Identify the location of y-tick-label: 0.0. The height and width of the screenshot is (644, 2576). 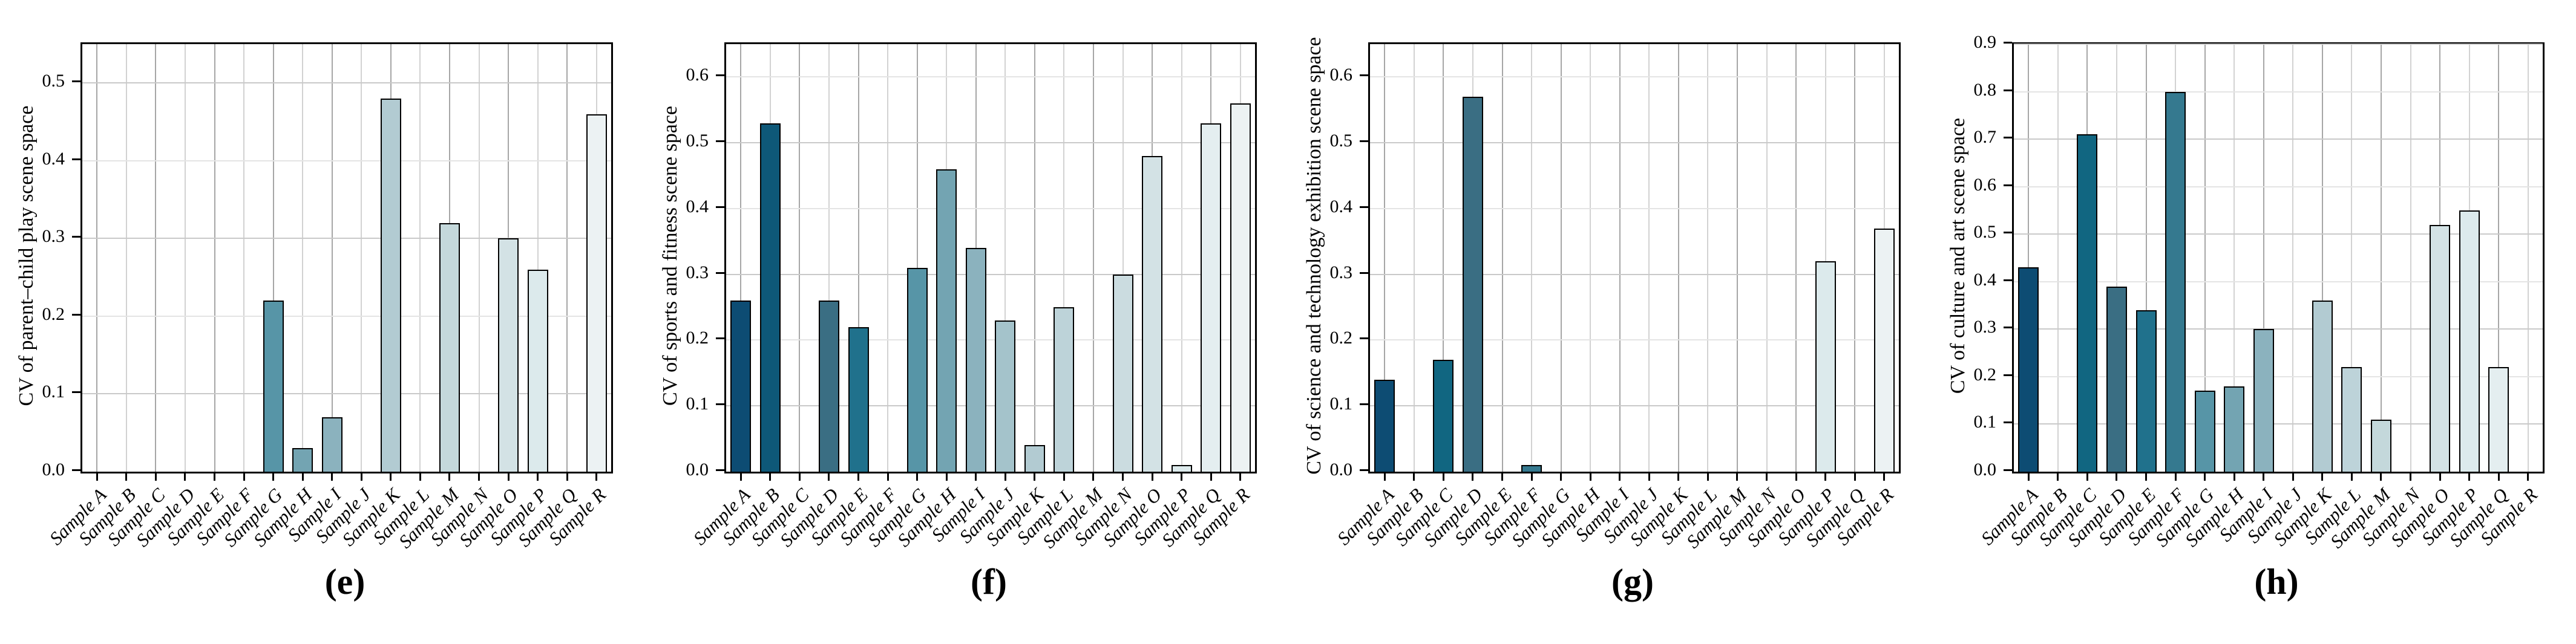
(697, 470).